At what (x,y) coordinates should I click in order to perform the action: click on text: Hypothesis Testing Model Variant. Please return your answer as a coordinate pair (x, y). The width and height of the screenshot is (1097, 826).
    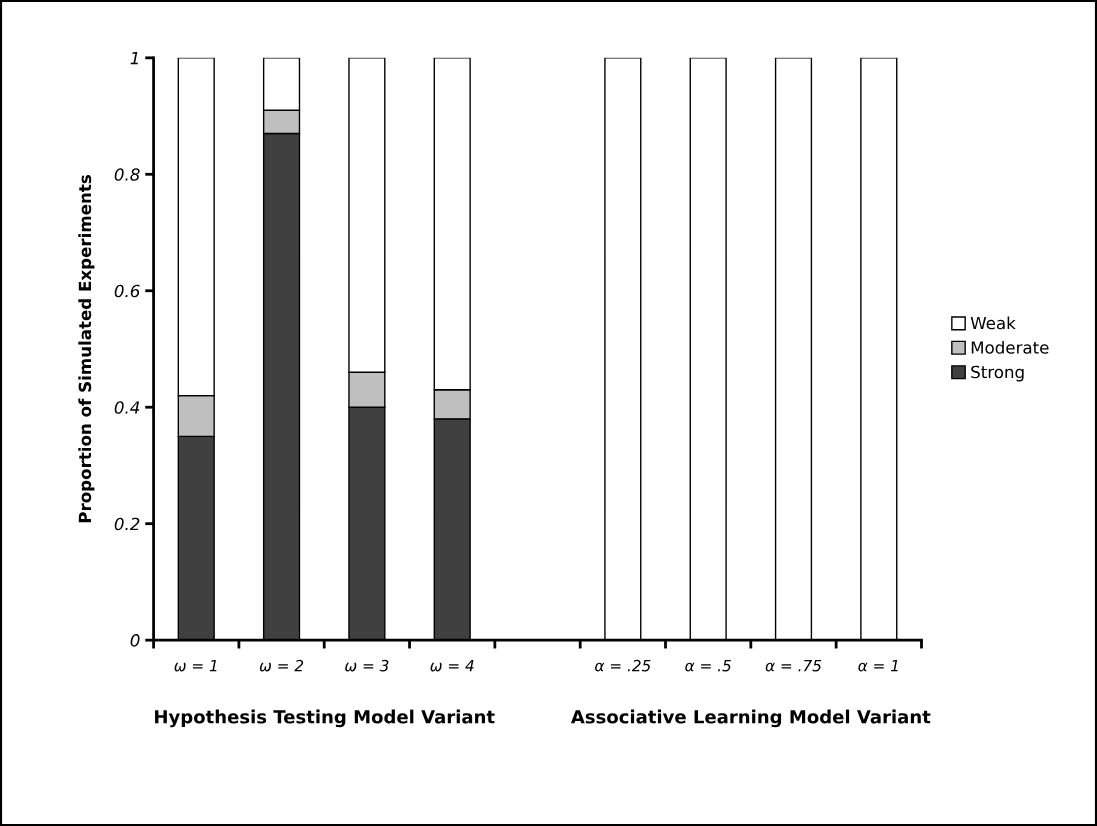
    Looking at the image, I should click on (325, 718).